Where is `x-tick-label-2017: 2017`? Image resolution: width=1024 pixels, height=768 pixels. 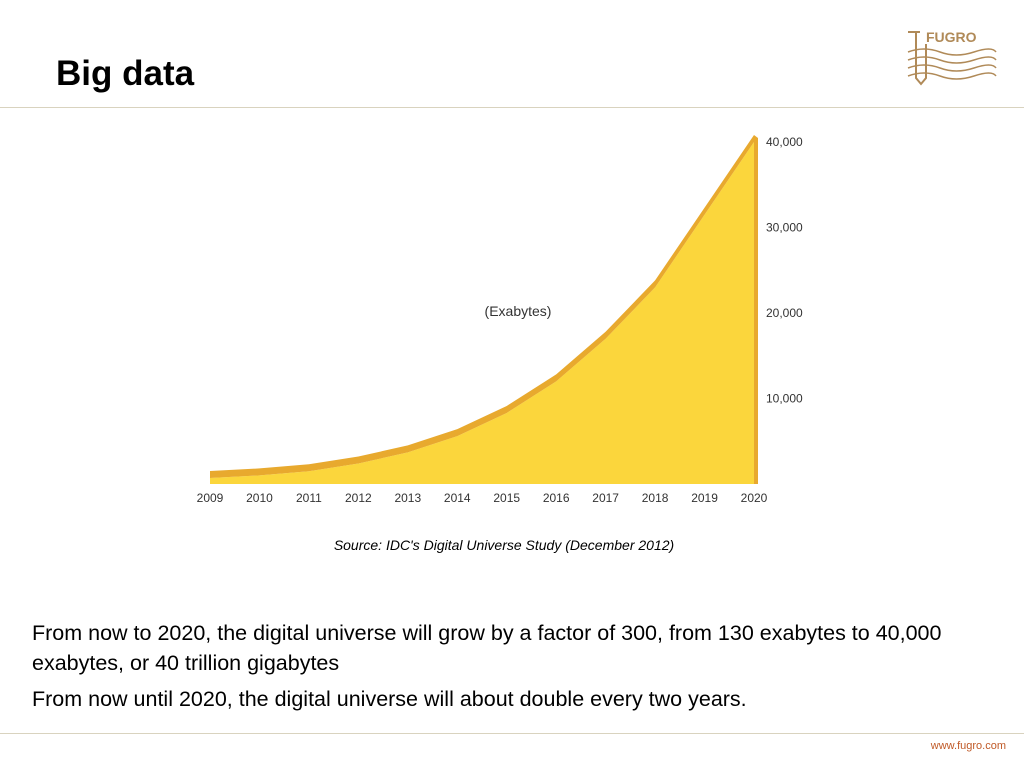
x-tick-label-2017: 2017 is located at coordinates (605, 498).